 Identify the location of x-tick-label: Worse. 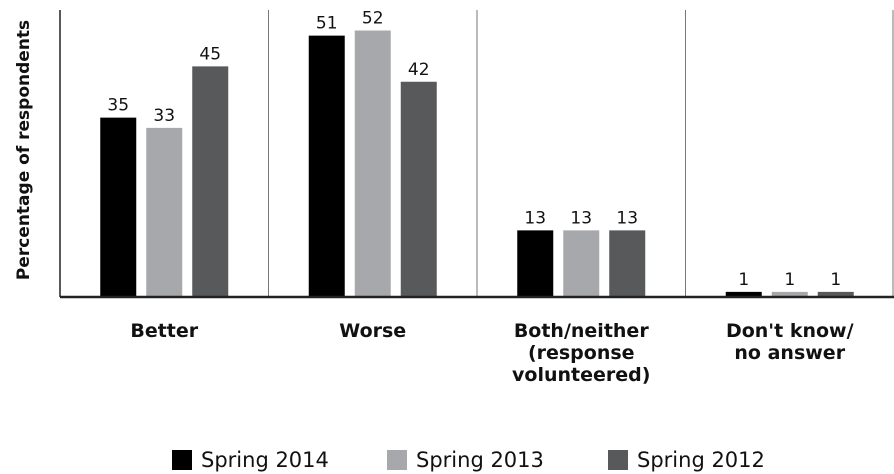
(373, 331).